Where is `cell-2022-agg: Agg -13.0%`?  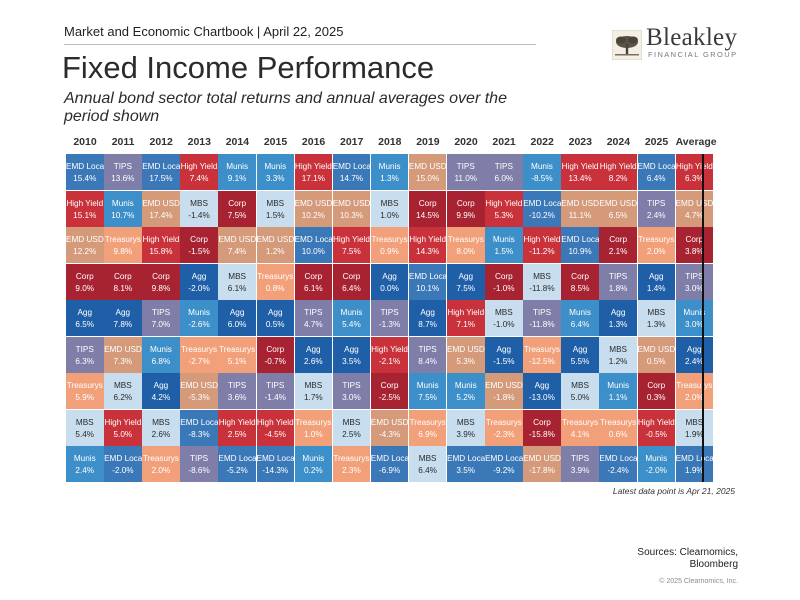
cell-2022-agg: Agg -13.0% is located at coordinates (542, 391).